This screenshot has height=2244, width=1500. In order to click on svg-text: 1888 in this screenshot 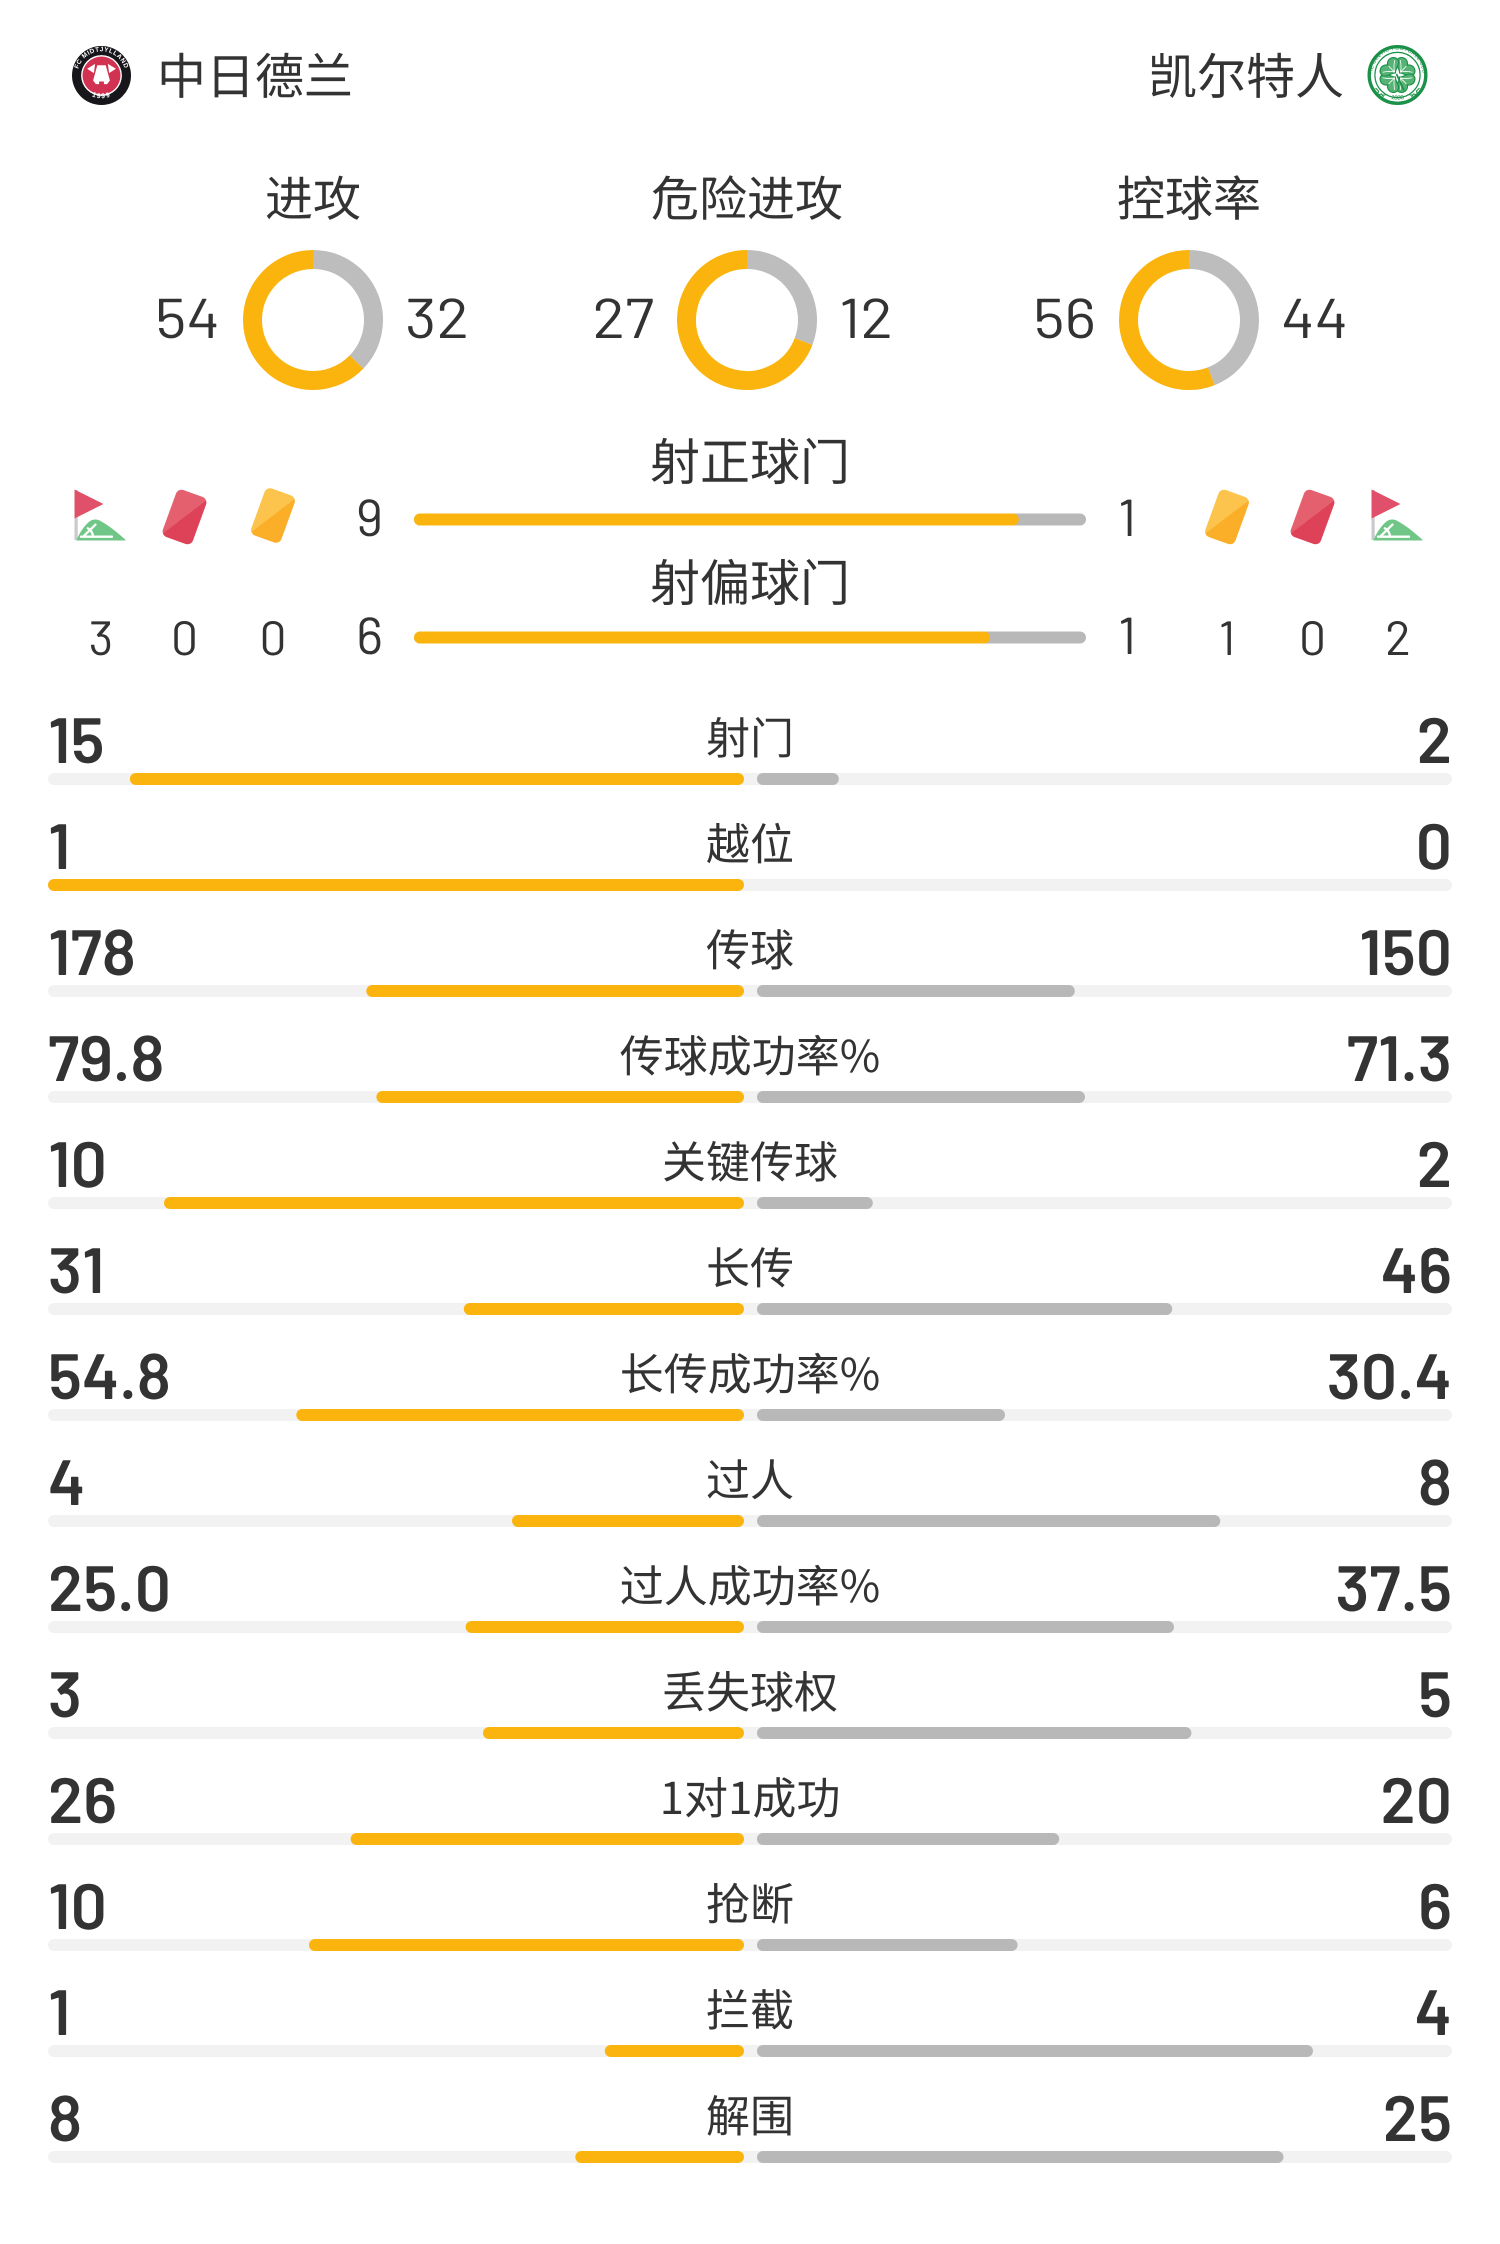, I will do `click(1397, 98)`.